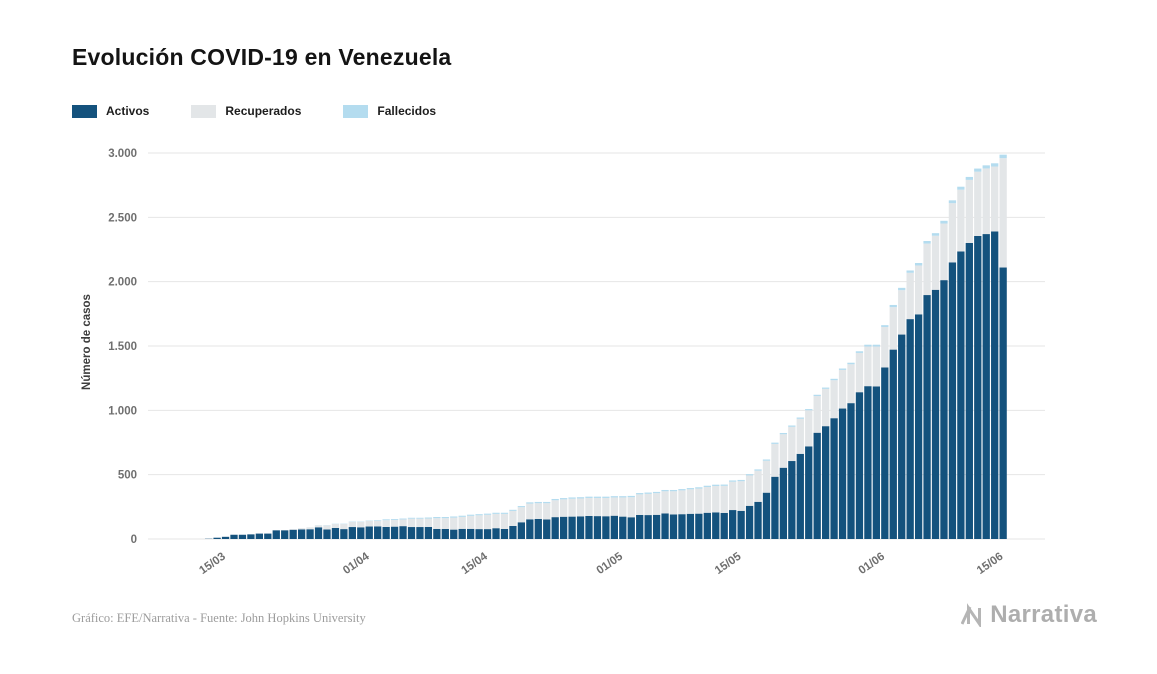  I want to click on y-tick-label: 1.500, so click(122, 347).